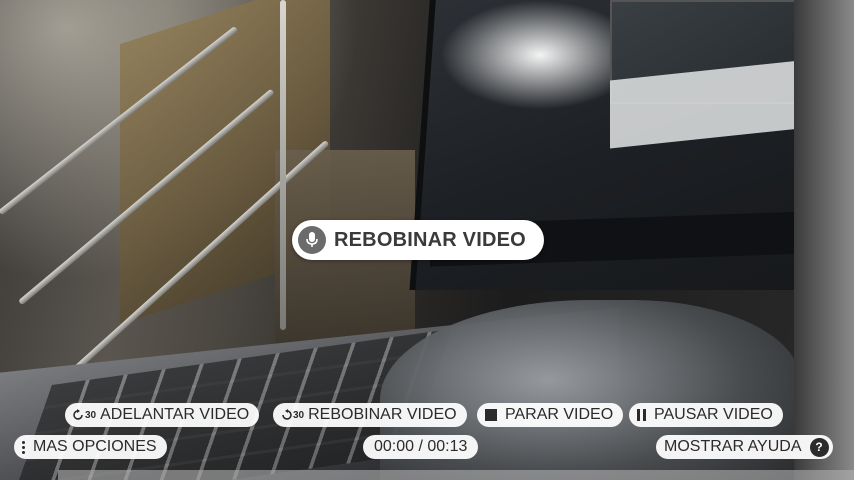 The image size is (854, 480). Describe the element at coordinates (641, 415) in the screenshot. I see `pause-icon` at that location.